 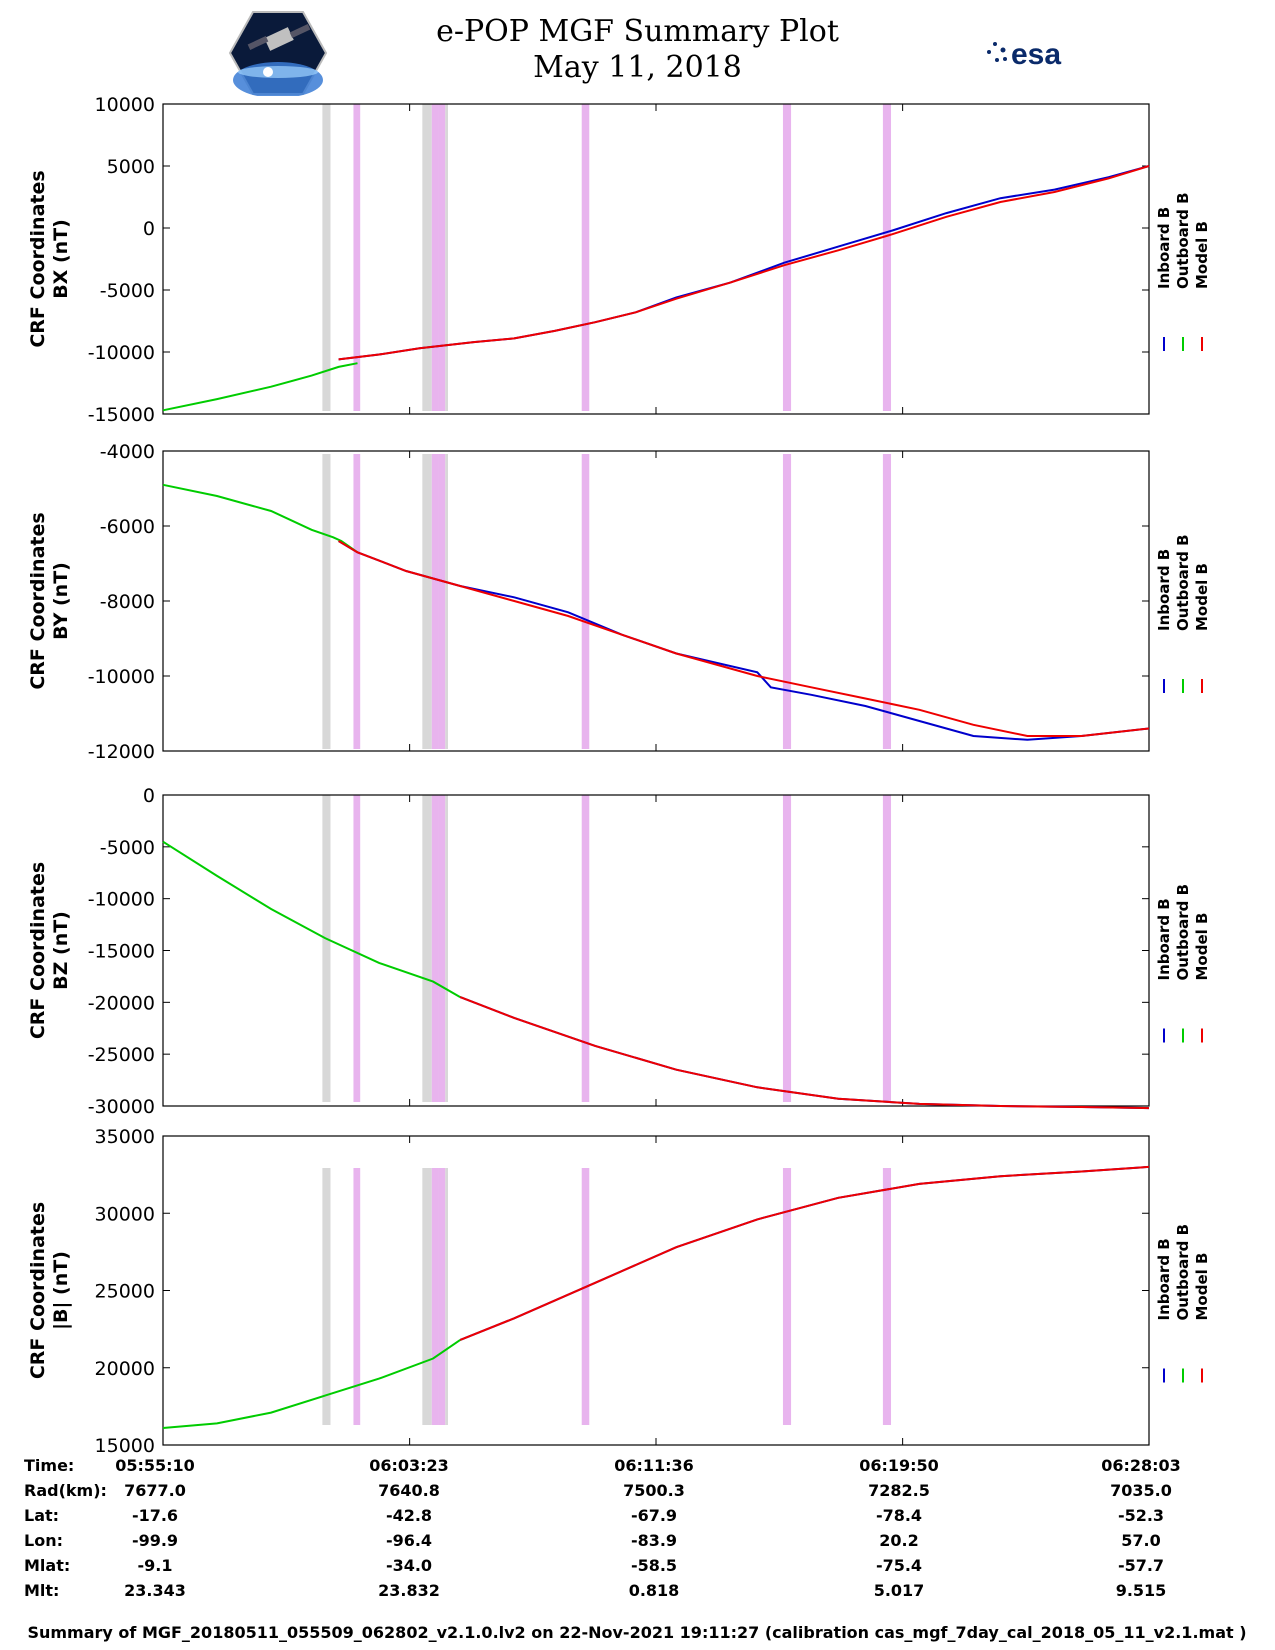 What do you see at coordinates (49, 950) in the screenshot?
I see `y-axis-title: CRF CoordinatesBZ (nT)` at bounding box center [49, 950].